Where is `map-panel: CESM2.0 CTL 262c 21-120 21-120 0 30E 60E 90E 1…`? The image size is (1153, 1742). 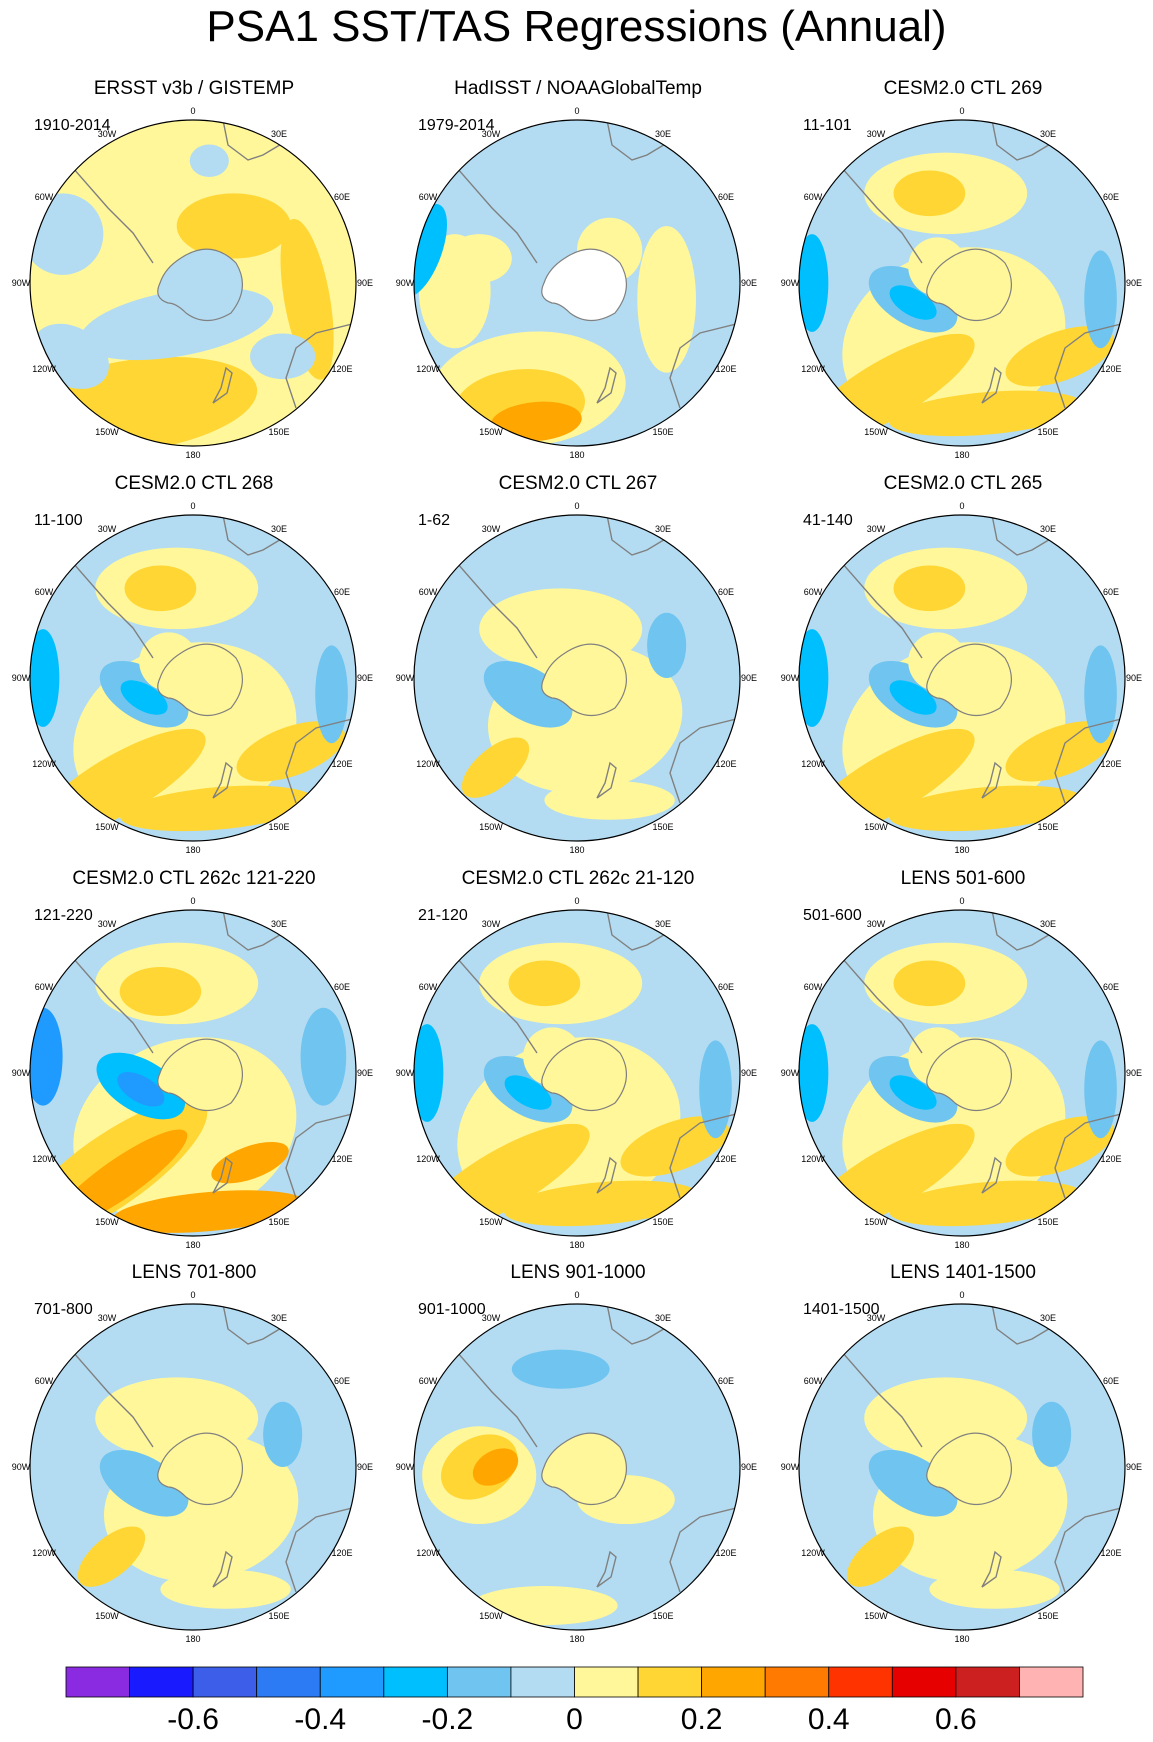
map-panel: CESM2.0 CTL 262c 21-120 21-120 0 30E 60E 90E 1… is located at coordinates (576, 1063).